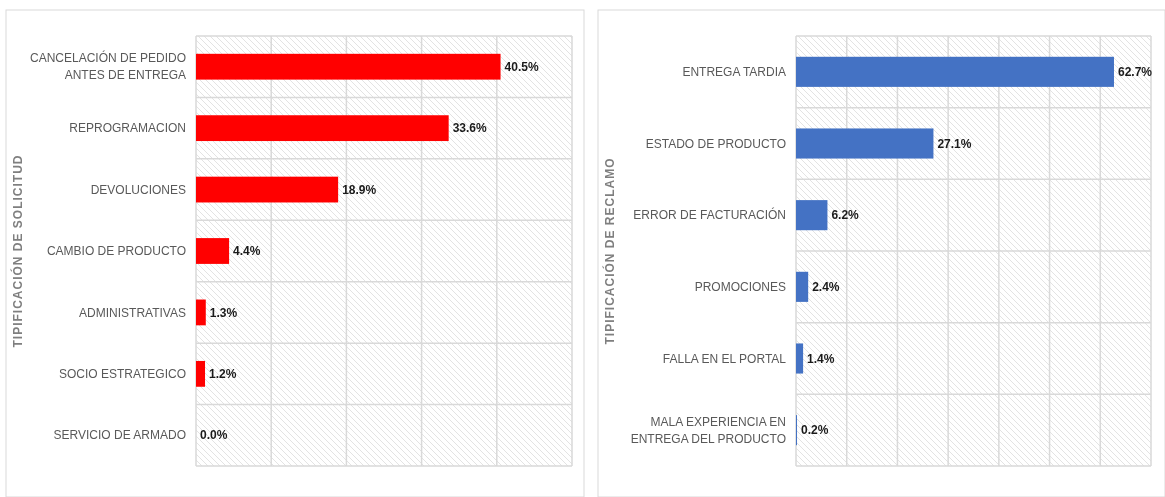 This screenshot has height=497, width=1165. What do you see at coordinates (122, 374) in the screenshot?
I see `y-tick-label: SOCIO ESTRATEGICO` at bounding box center [122, 374].